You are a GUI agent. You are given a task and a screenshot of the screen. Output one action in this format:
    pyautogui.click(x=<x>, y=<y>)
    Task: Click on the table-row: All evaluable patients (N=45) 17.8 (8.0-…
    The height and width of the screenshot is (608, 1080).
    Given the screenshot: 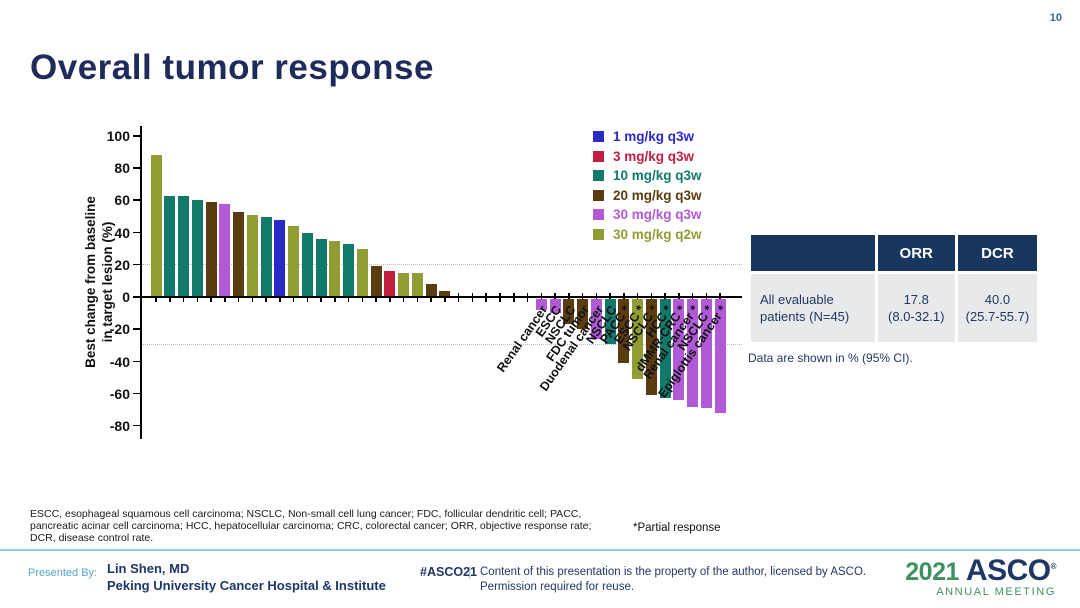 What is the action you would take?
    pyautogui.click(x=894, y=308)
    